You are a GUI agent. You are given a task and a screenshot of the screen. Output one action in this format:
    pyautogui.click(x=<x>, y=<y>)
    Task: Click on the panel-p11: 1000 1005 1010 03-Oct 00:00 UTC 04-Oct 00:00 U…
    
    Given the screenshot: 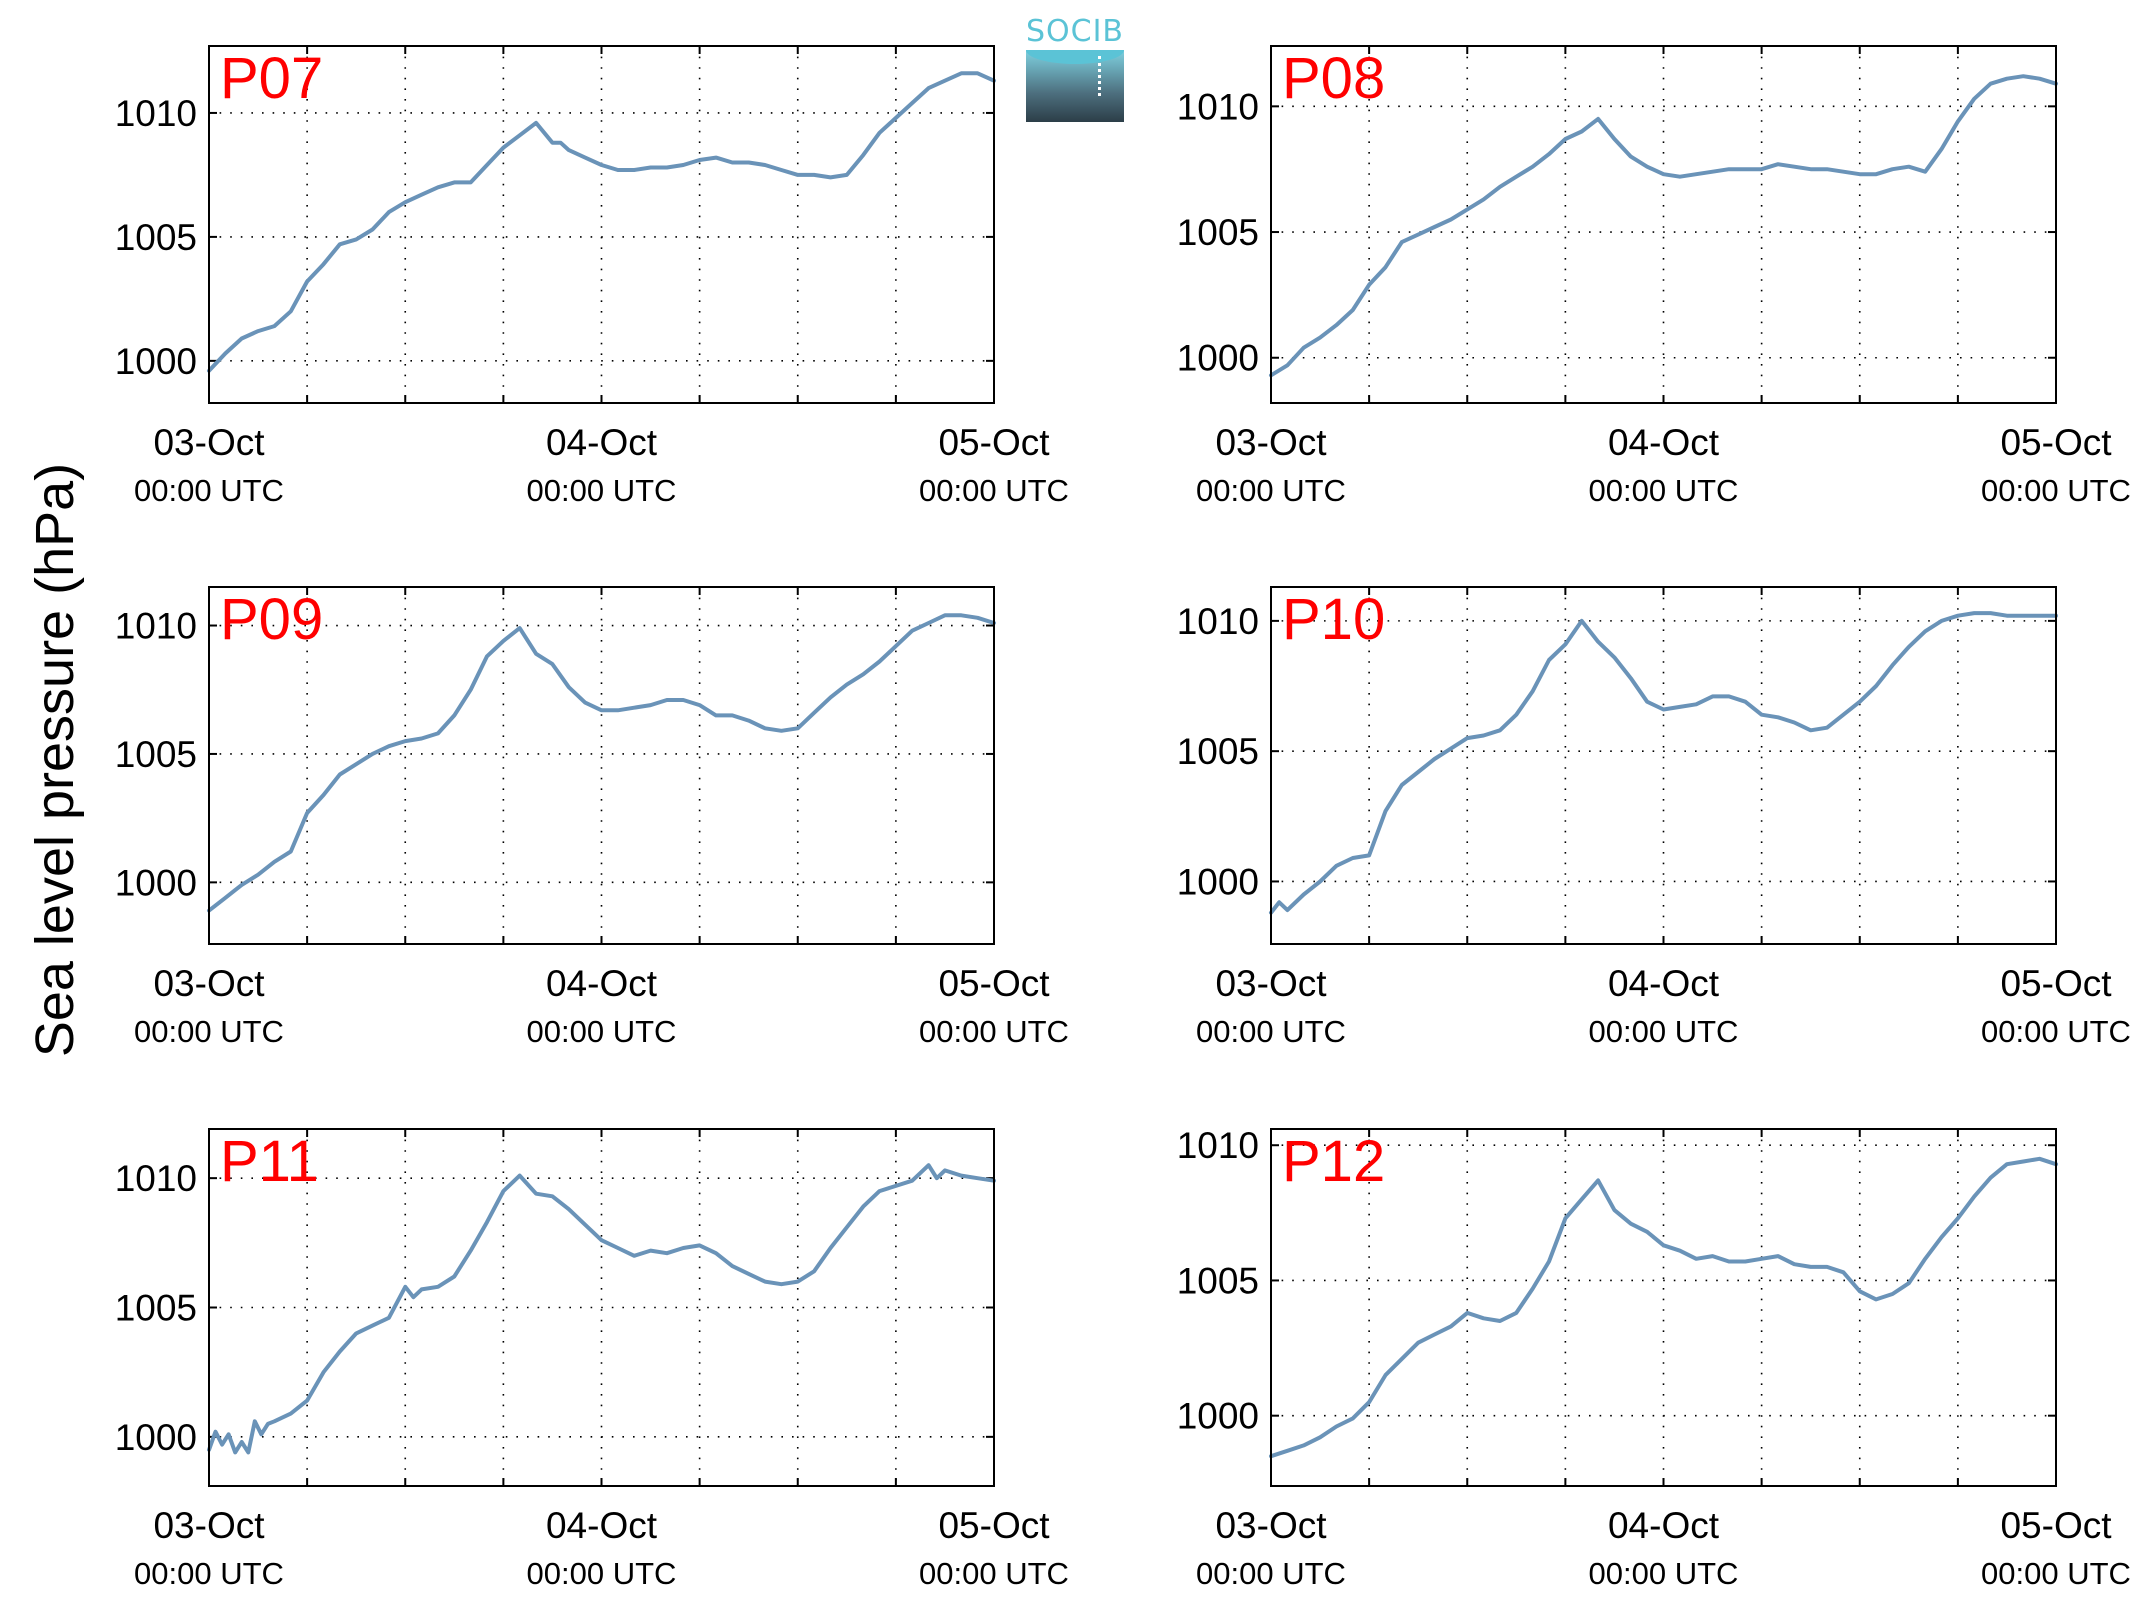 What is the action you would take?
    pyautogui.click(x=592, y=1359)
    